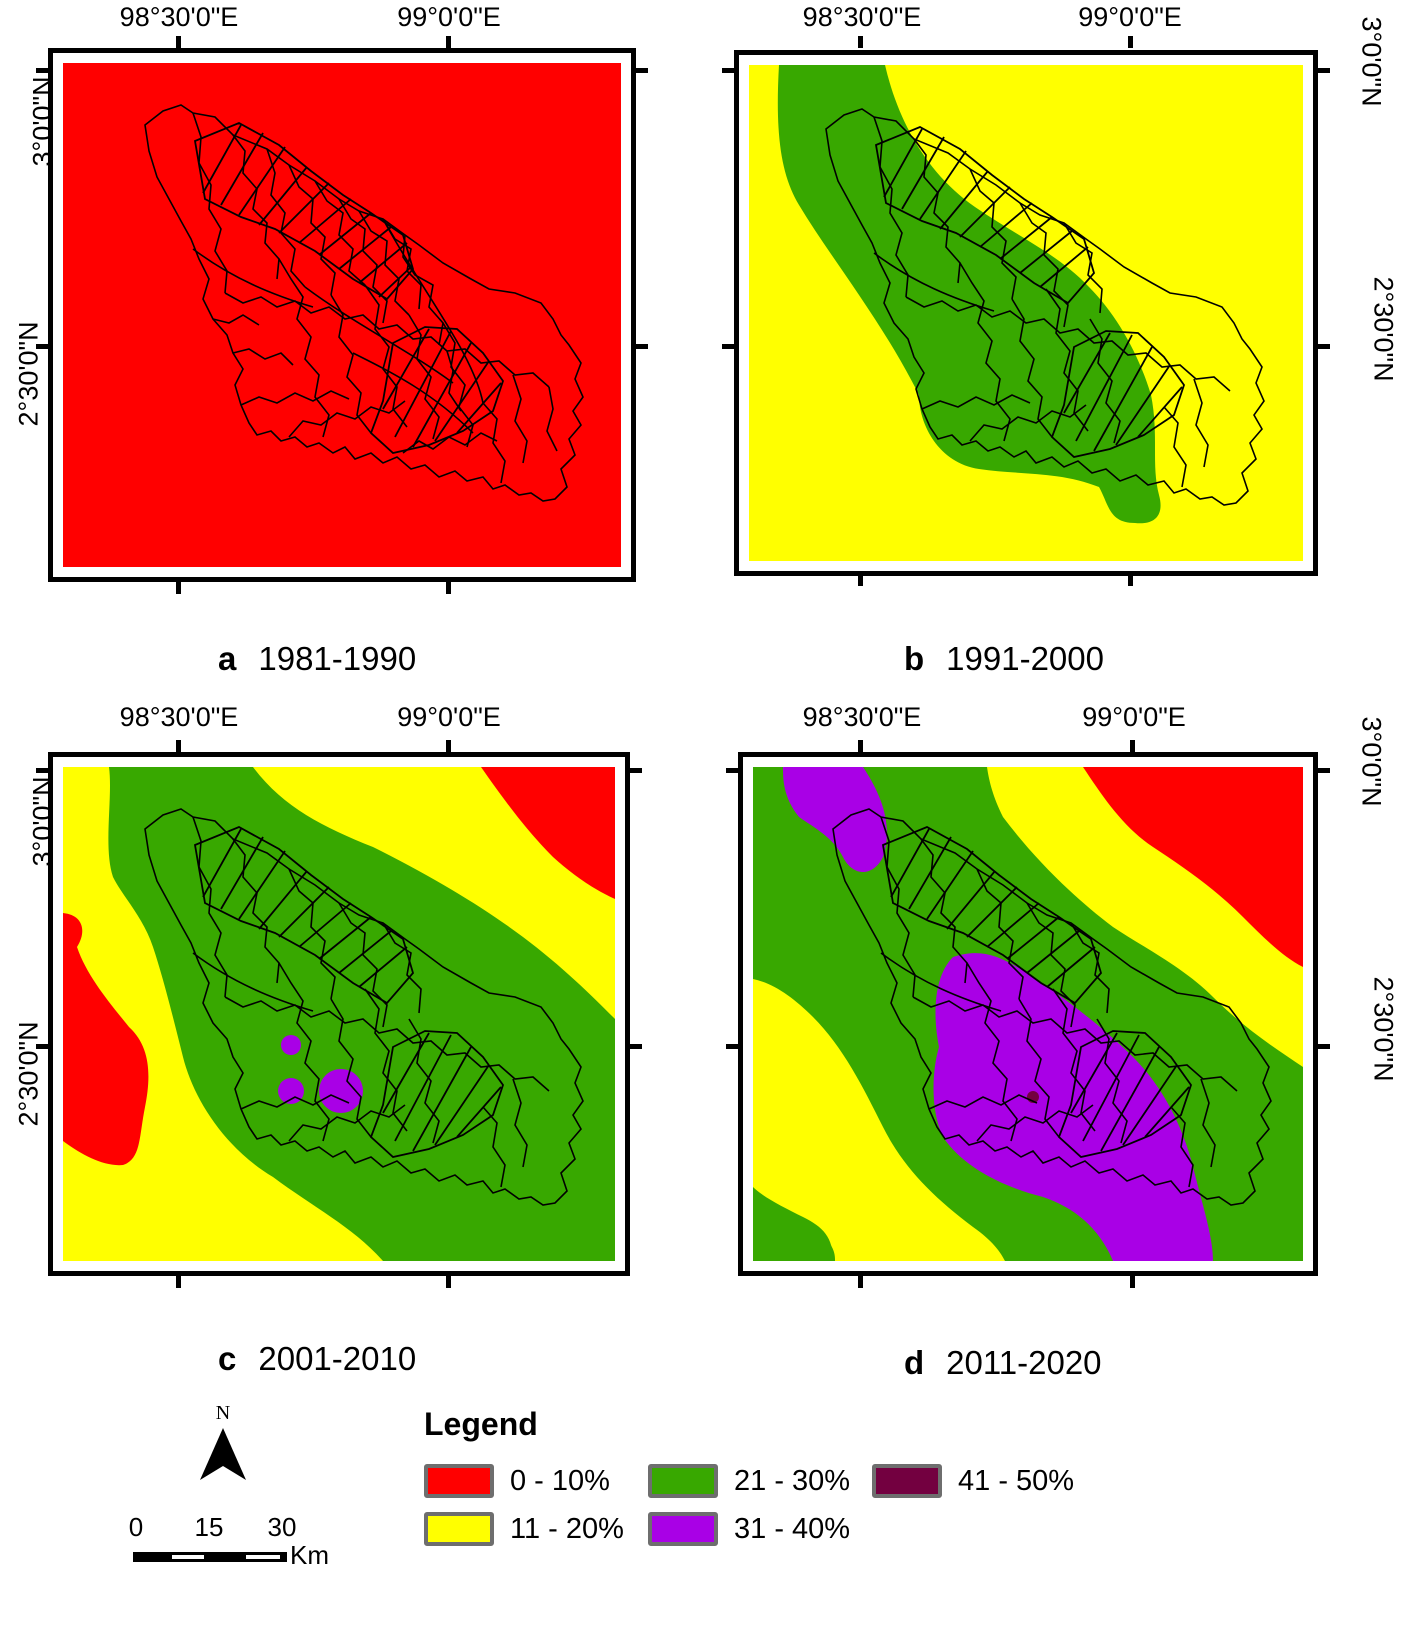 The height and width of the screenshot is (1631, 1416). I want to click on caption-letter: d, so click(914, 1362).